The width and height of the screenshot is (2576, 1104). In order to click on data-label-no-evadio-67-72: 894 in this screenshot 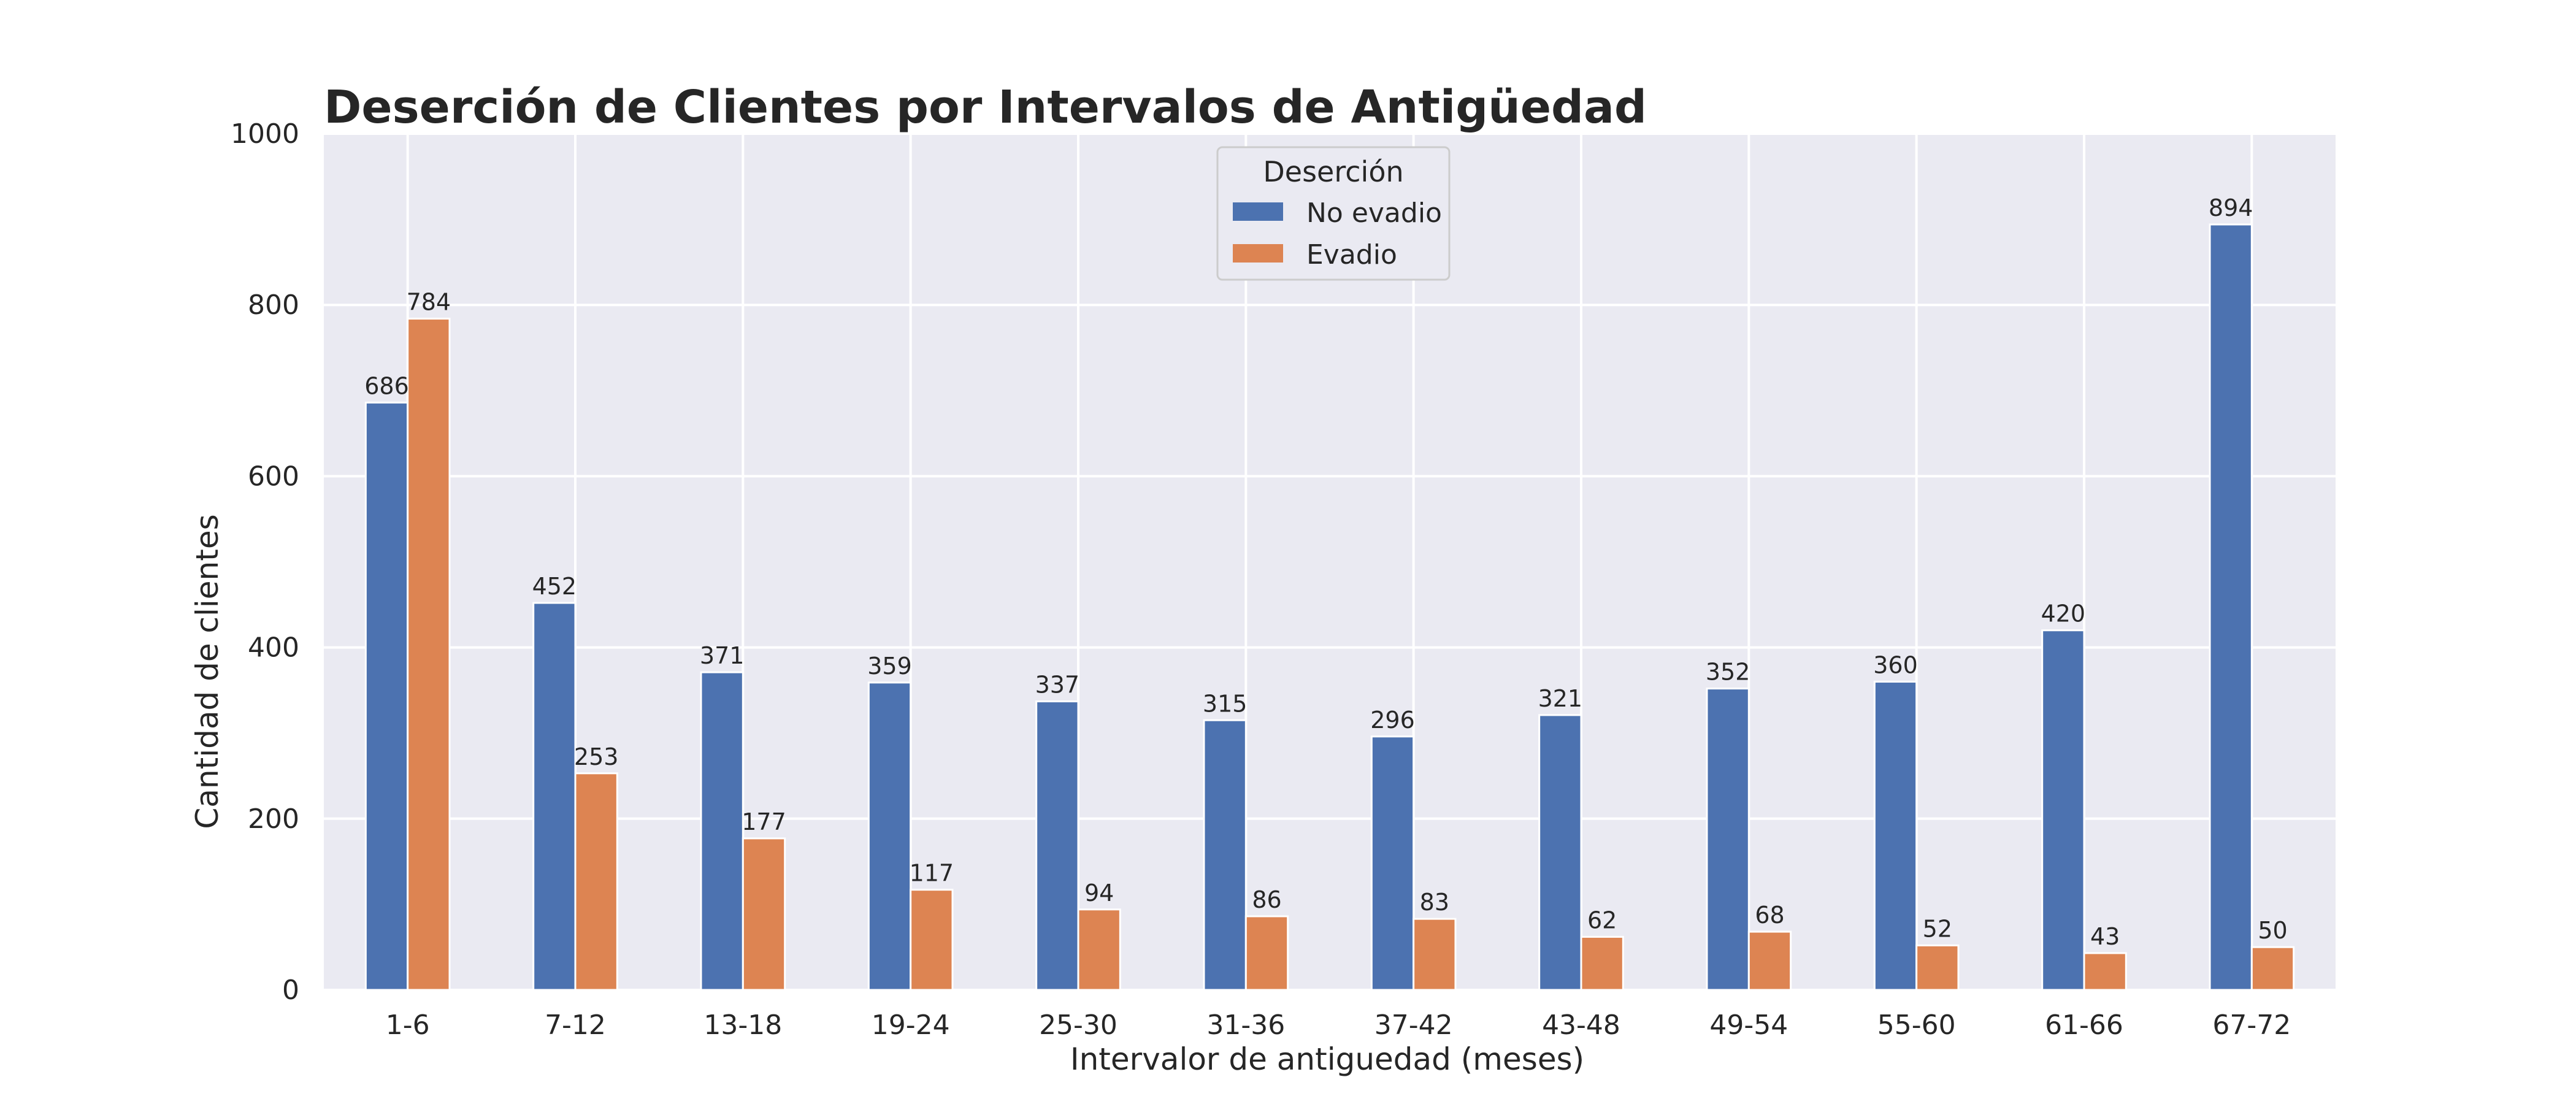, I will do `click(2231, 207)`.